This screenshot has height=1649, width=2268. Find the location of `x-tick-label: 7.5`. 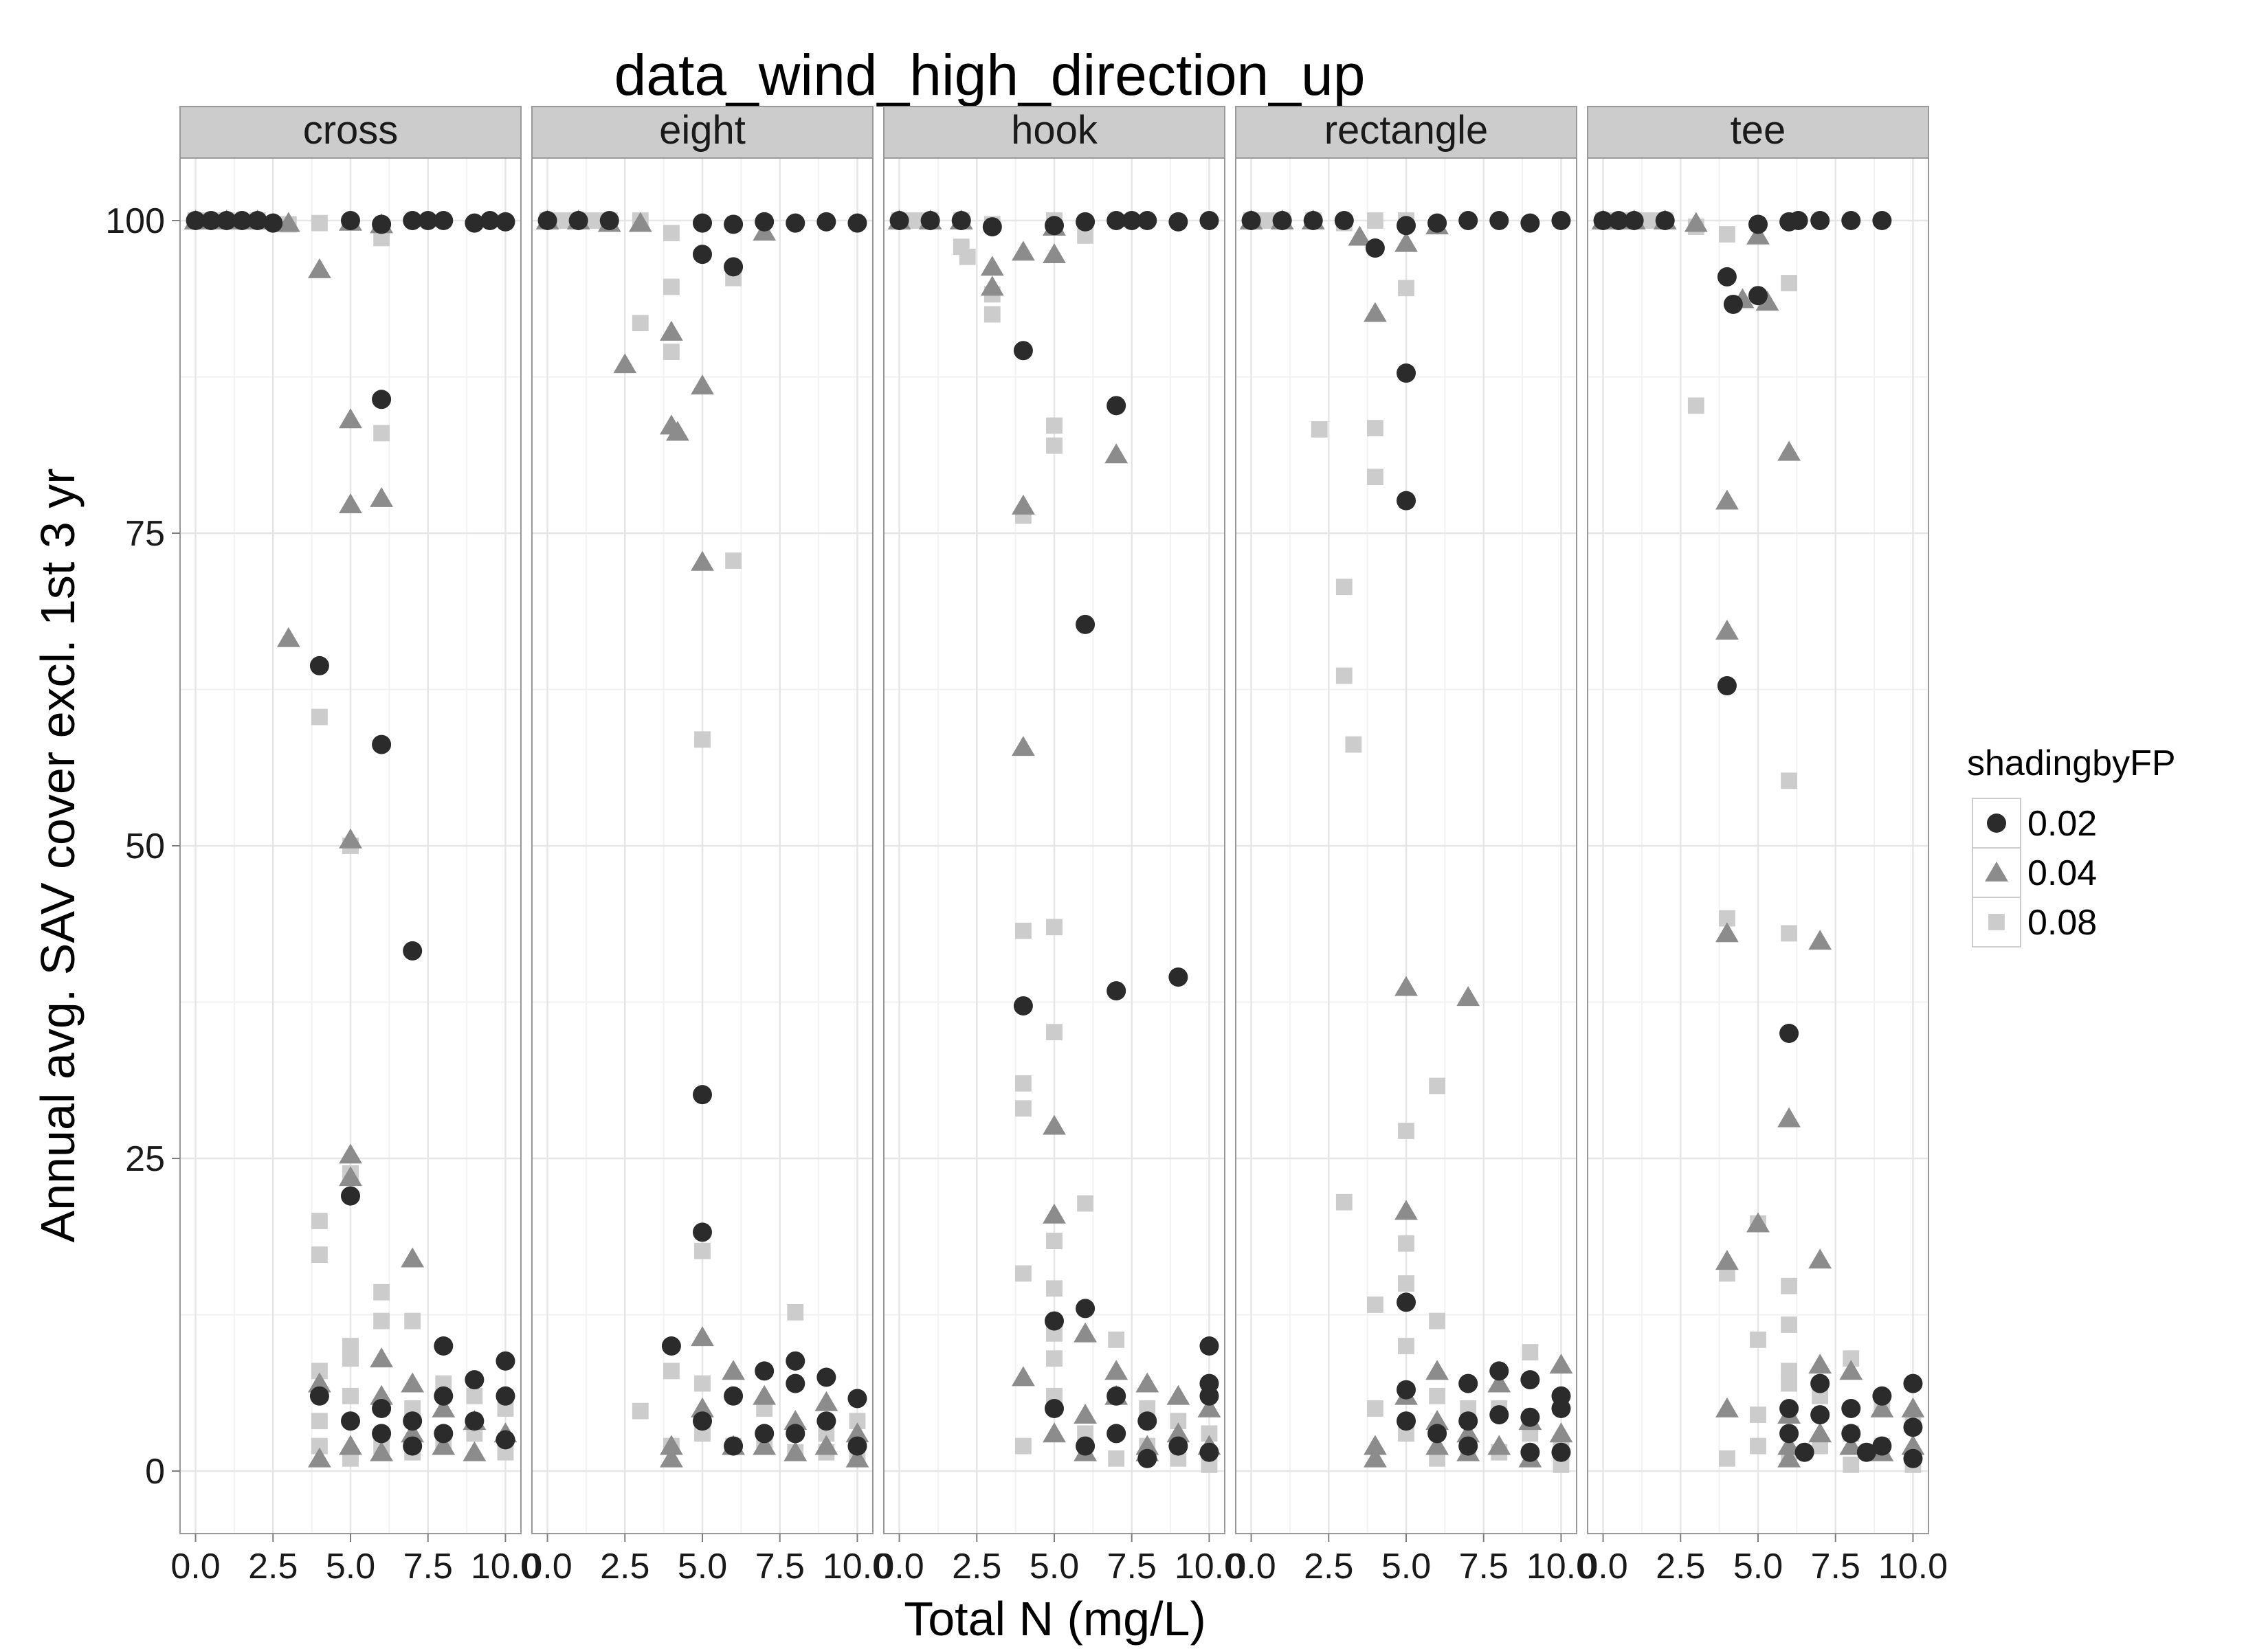

x-tick-label: 7.5 is located at coordinates (1132, 1567).